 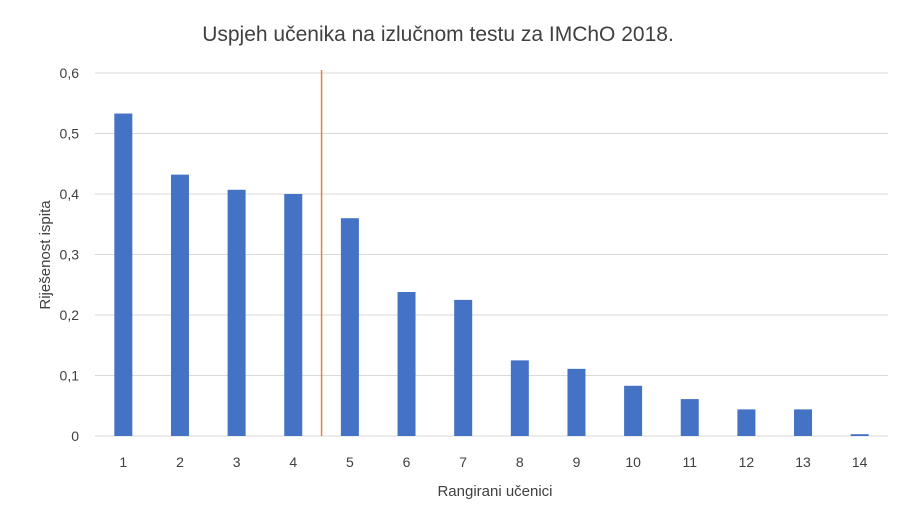 I want to click on y-axis-ticks: 0 0,1 0,2 0,3 0,4 0,5 0,6, so click(x=70, y=254).